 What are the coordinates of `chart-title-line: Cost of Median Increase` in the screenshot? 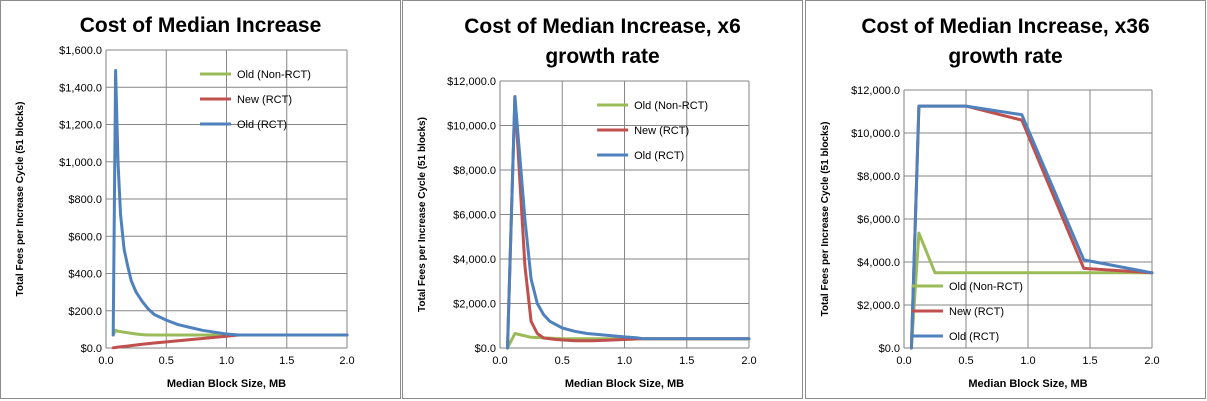 It's located at (200, 25).